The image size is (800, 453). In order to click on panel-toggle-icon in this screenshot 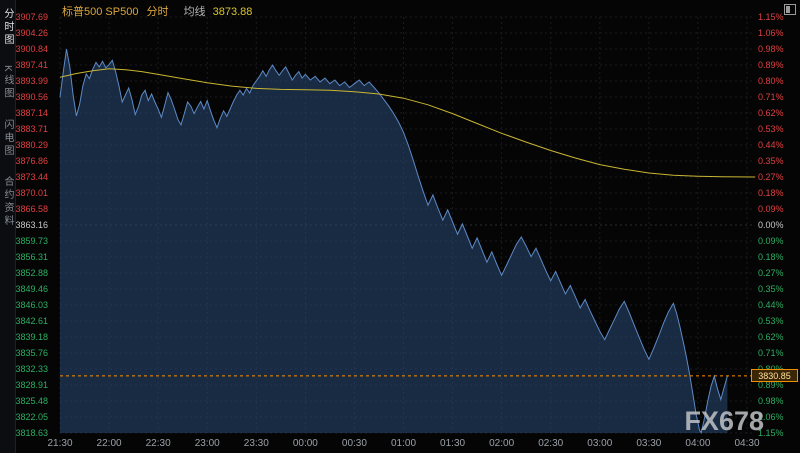, I will do `click(790, 9)`.